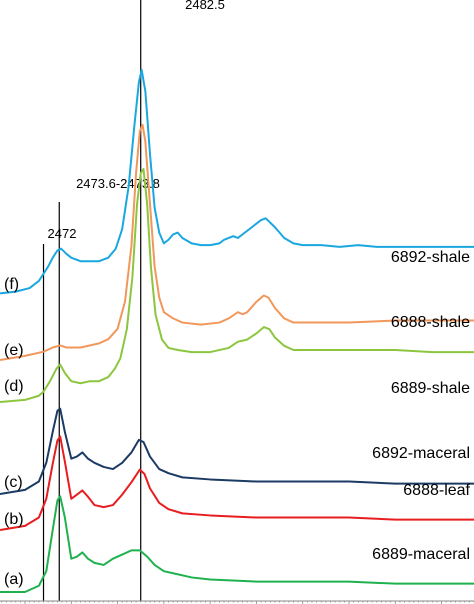 This screenshot has width=474, height=604. What do you see at coordinates (237, 451) in the screenshot?
I see `series-line-6892-maceral` at bounding box center [237, 451].